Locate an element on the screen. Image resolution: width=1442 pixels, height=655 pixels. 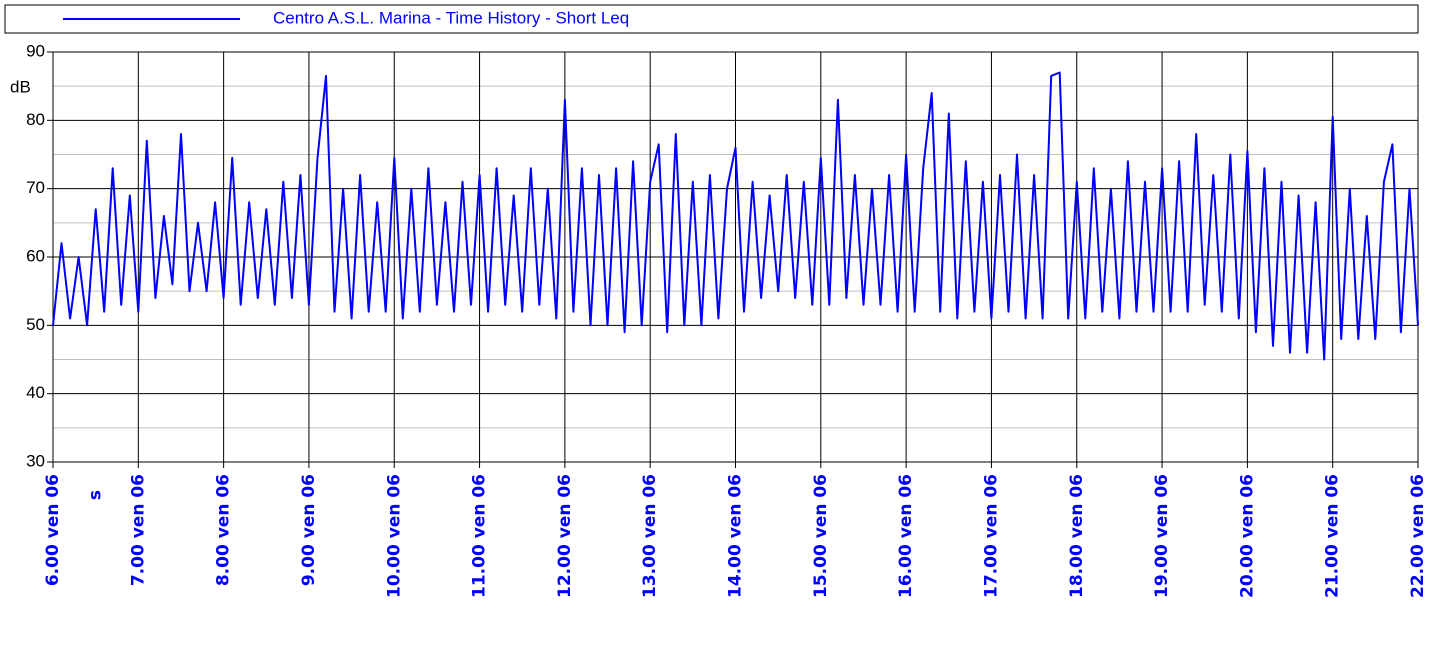
y-tick-label: 50 is located at coordinates (35, 324).